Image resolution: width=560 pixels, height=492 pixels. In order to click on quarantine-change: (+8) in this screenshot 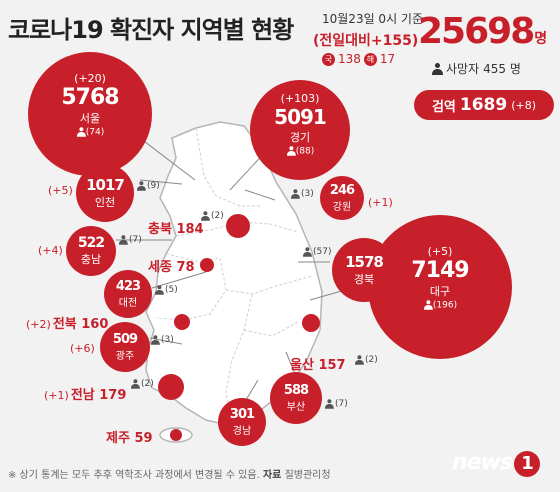, I will do `click(524, 105)`.